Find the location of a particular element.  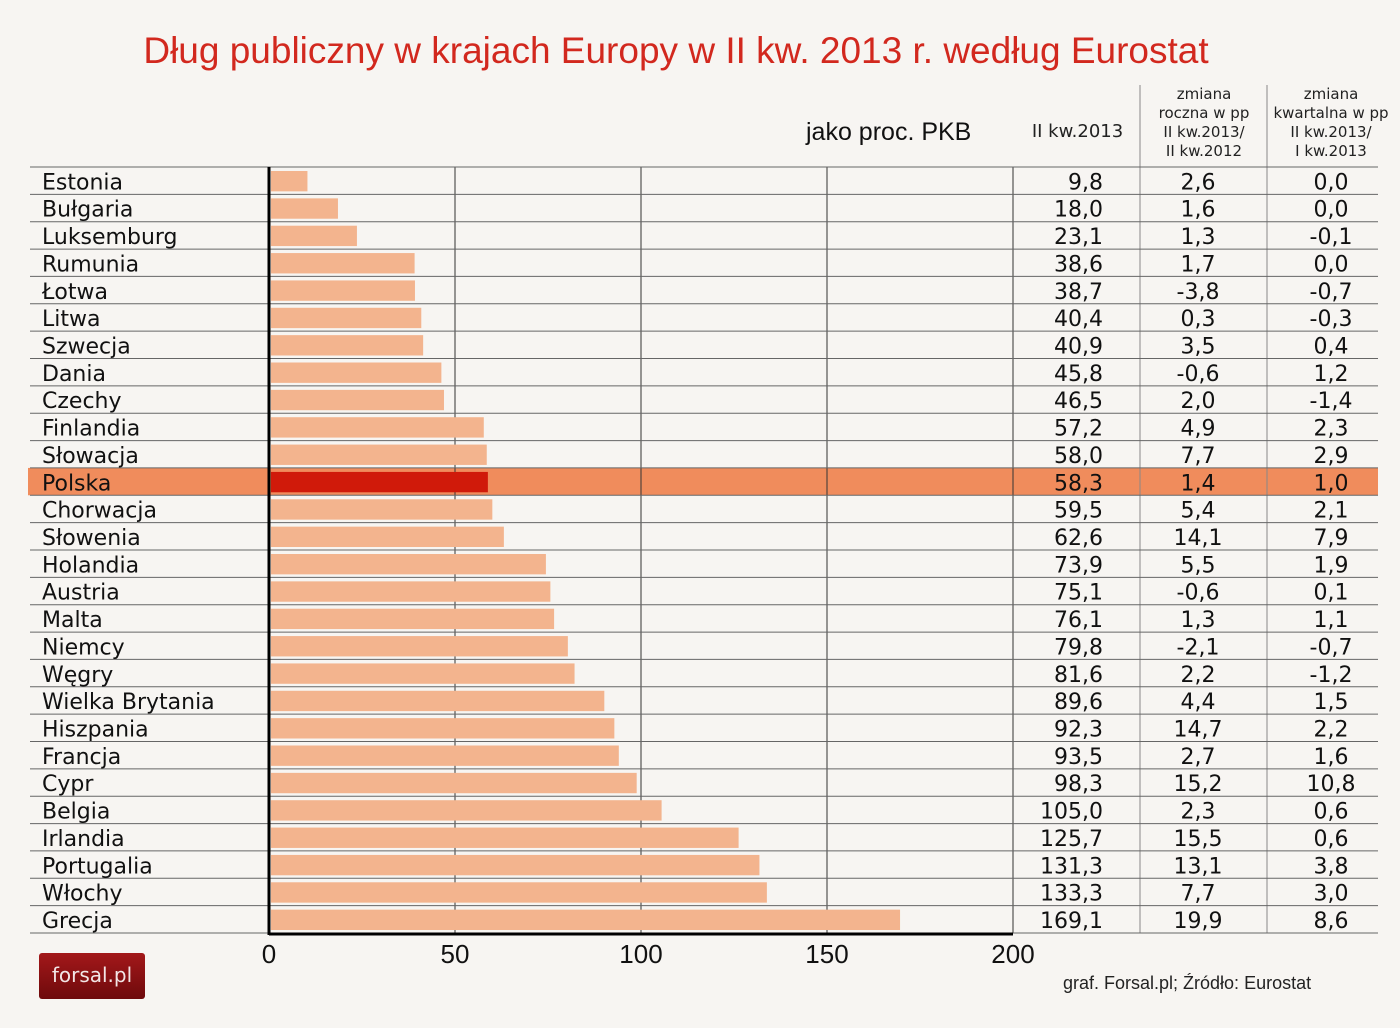

value-label: 98,3 is located at coordinates (1078, 784).